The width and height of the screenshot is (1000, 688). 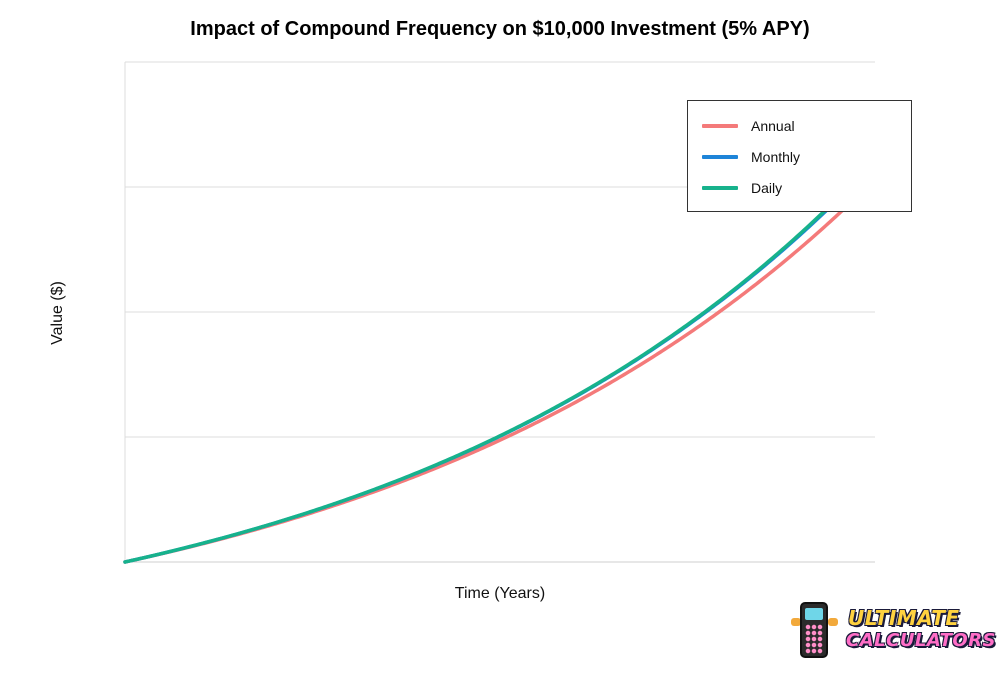 I want to click on logo-text-ultimate: ULTIMATE, so click(x=904, y=618).